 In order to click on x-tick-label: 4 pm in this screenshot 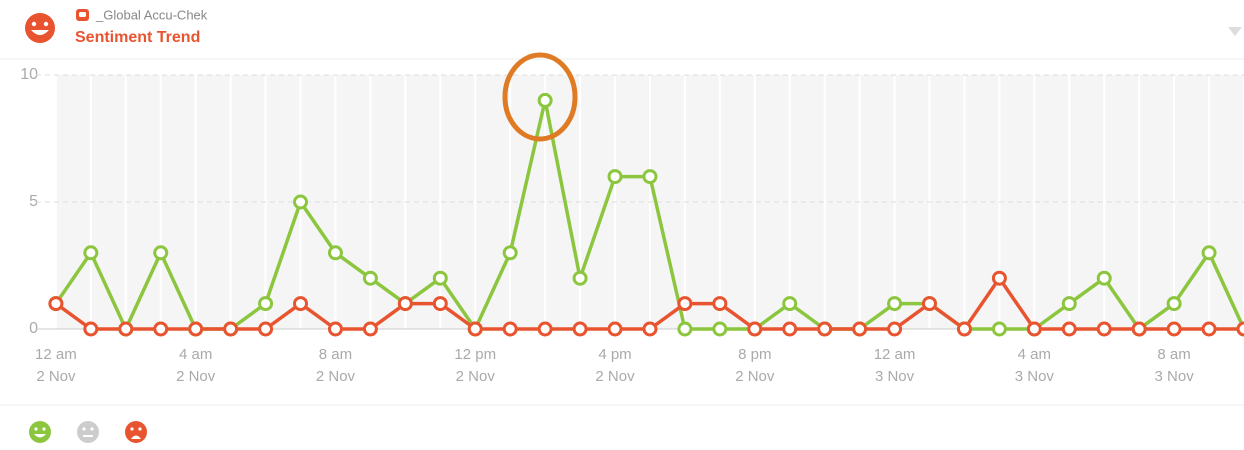, I will do `click(614, 354)`.